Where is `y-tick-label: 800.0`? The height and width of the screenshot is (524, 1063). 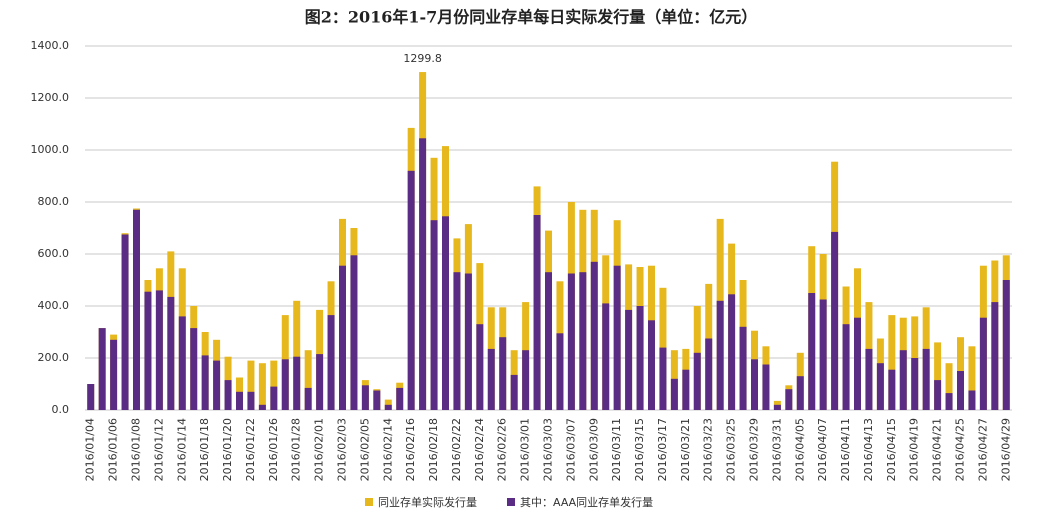
y-tick-label: 800.0 is located at coordinates (54, 201).